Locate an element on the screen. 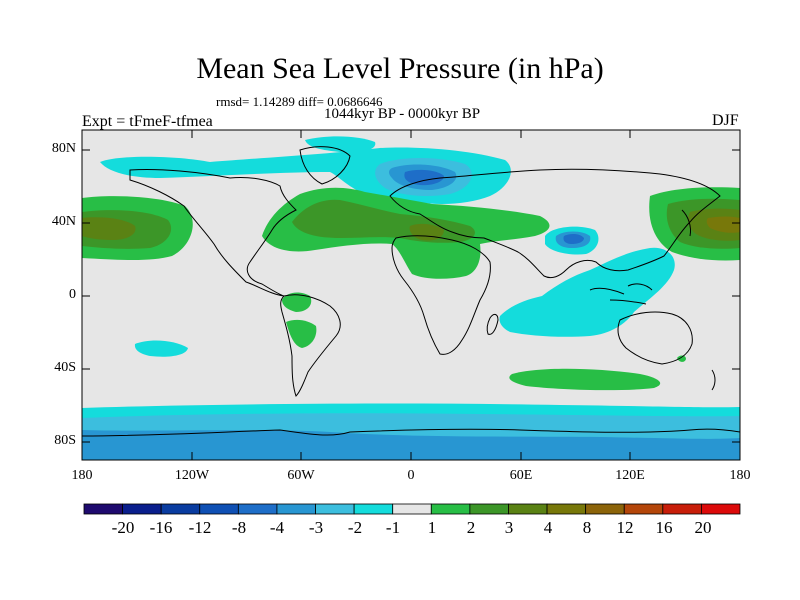 The width and height of the screenshot is (800, 600). contour-nao-minus4 is located at coordinates (424, 177).